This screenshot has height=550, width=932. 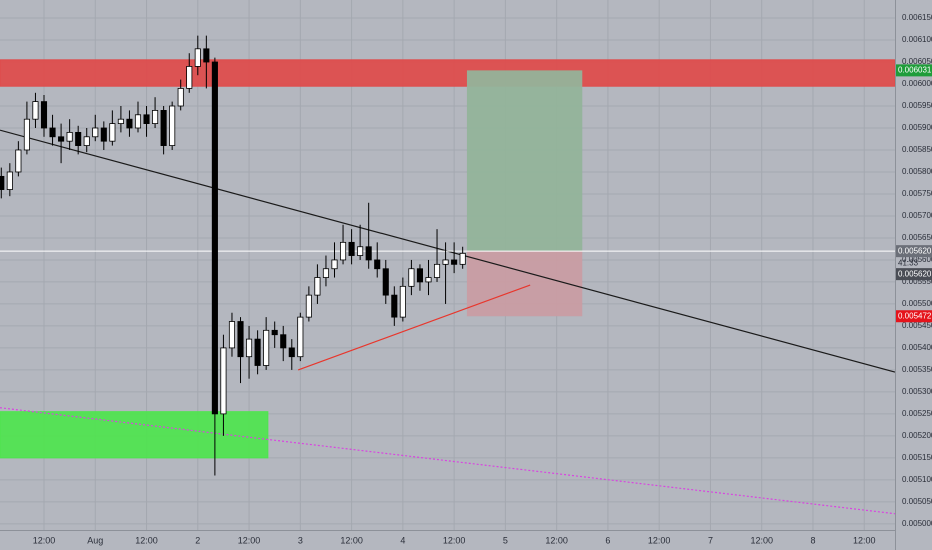 What do you see at coordinates (402, 540) in the screenshot?
I see `x-tick-label: 4` at bounding box center [402, 540].